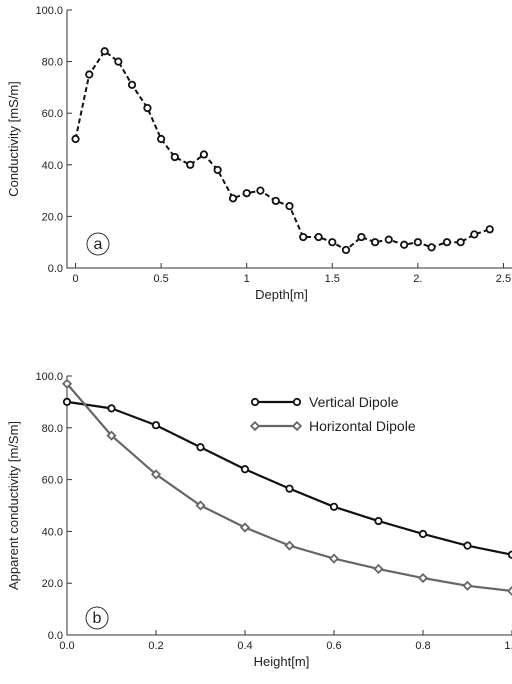  What do you see at coordinates (160, 279) in the screenshot?
I see `x-tick-label: 0.5` at bounding box center [160, 279].